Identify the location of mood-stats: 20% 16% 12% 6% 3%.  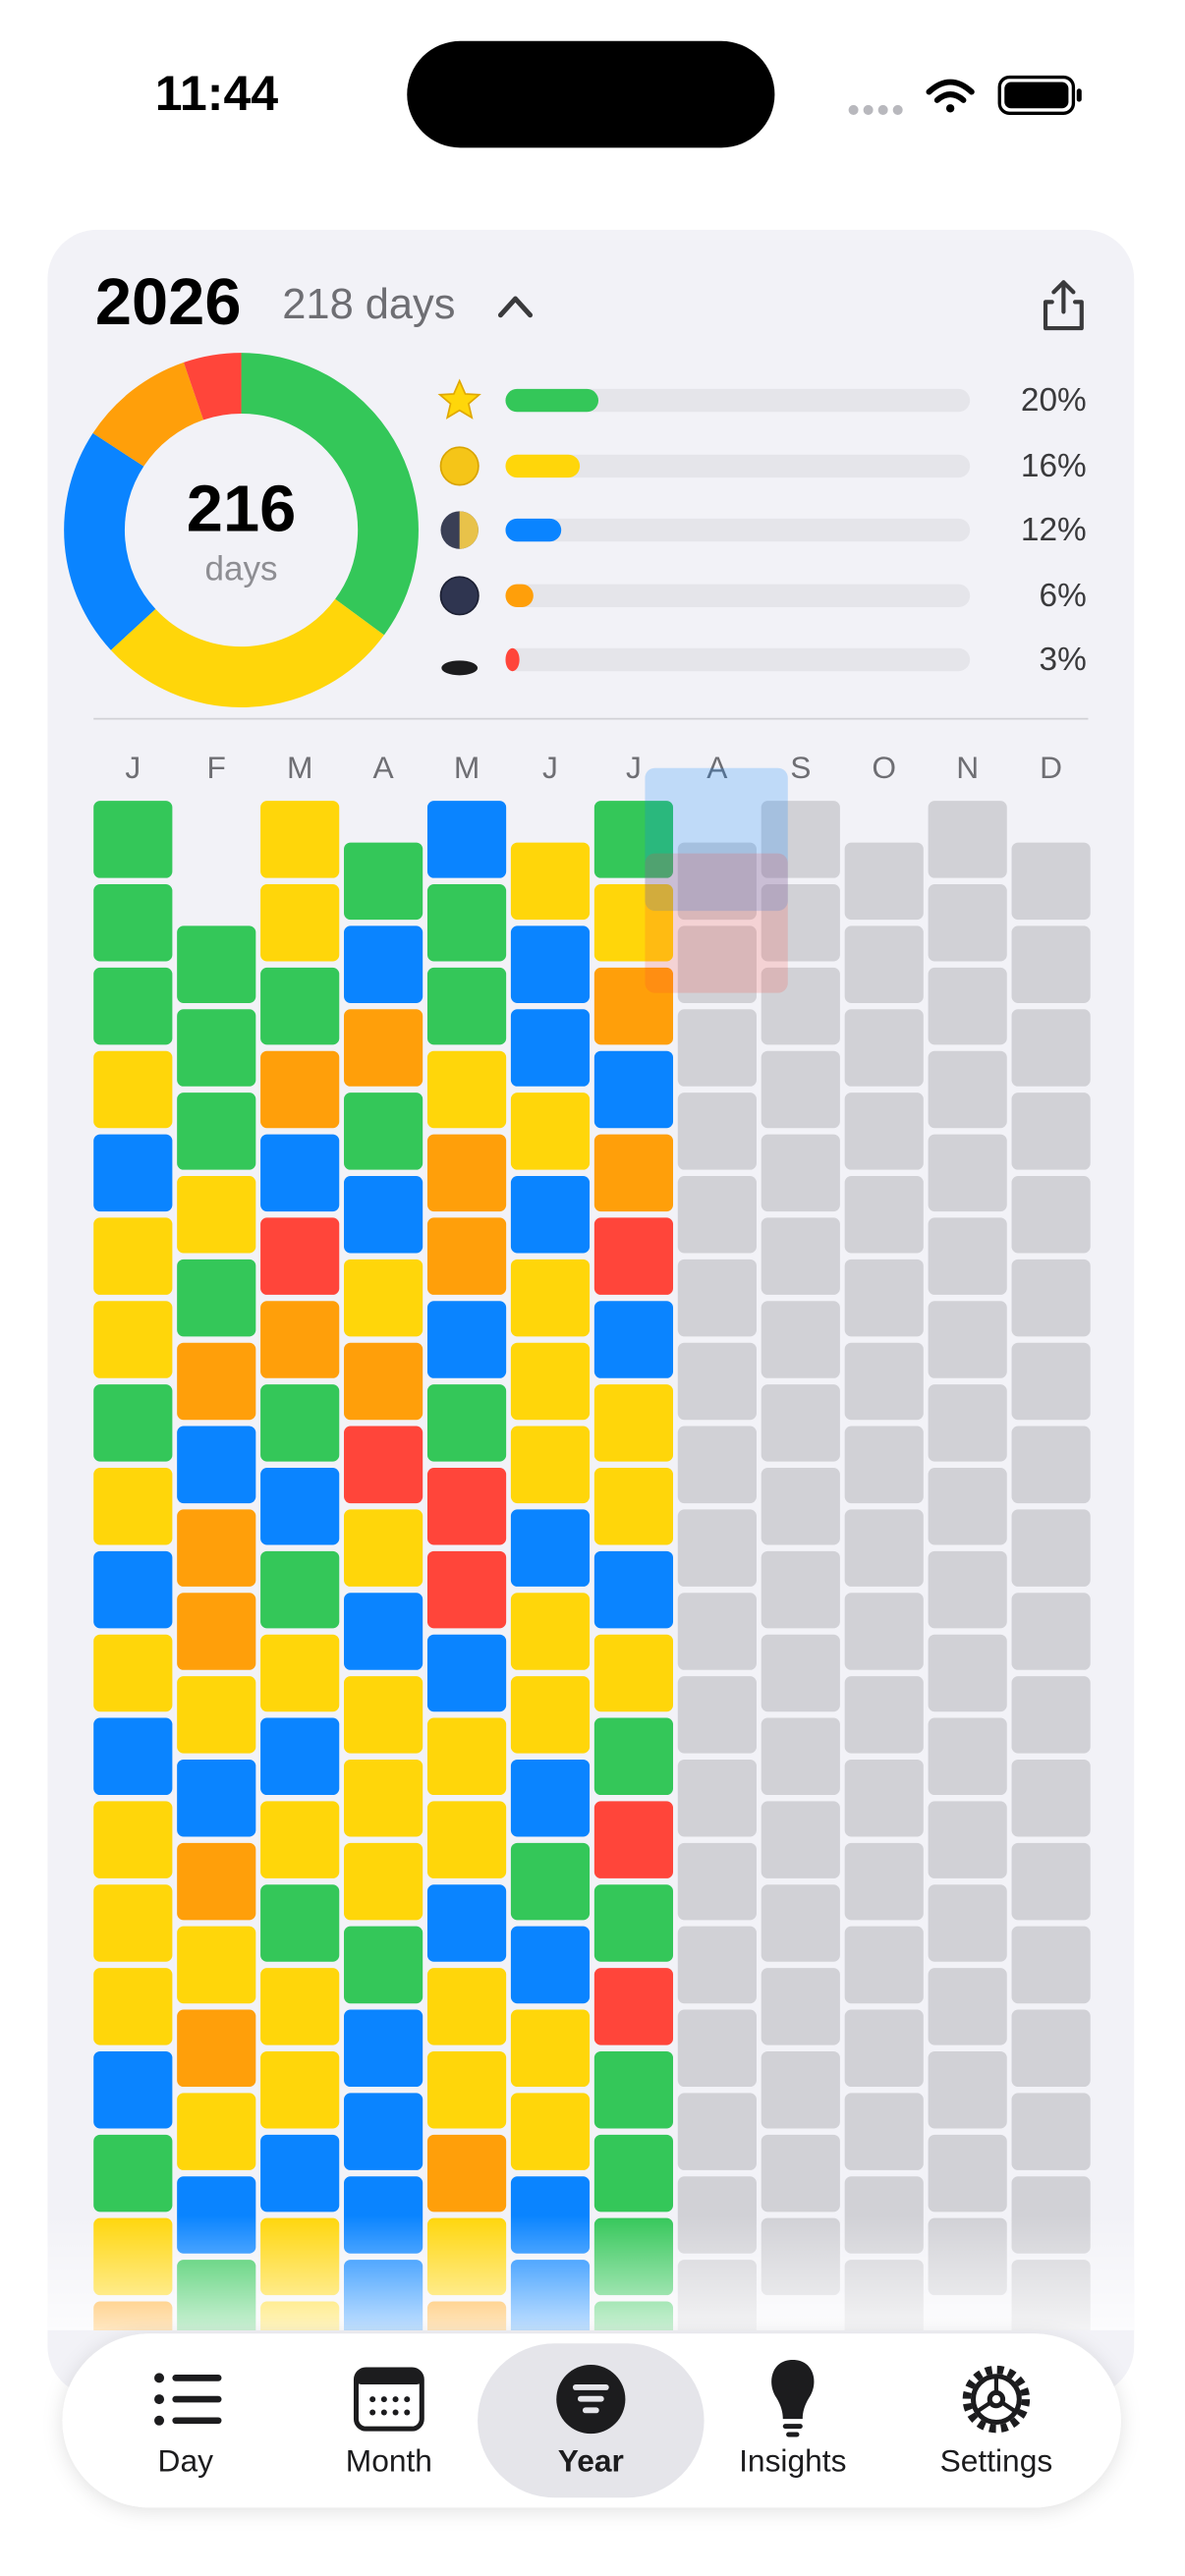
(796, 530).